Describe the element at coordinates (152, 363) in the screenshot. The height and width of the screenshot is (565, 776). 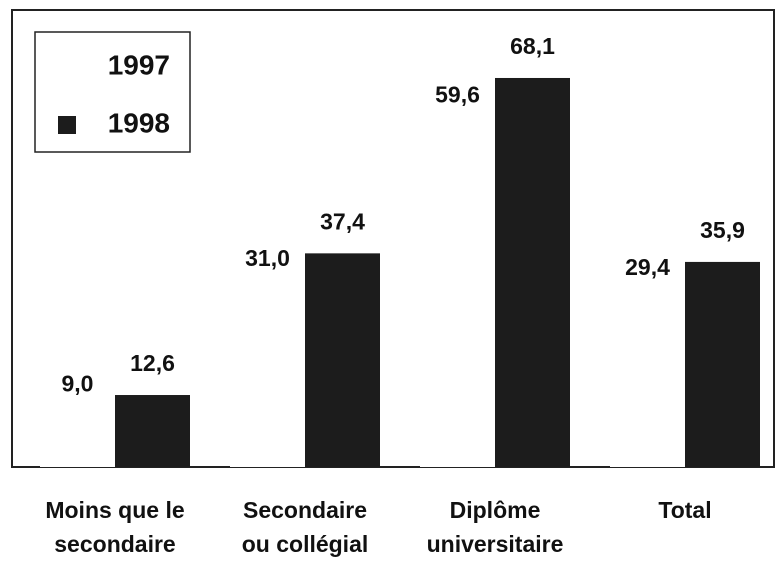
I see `data-label: 12,6` at that location.